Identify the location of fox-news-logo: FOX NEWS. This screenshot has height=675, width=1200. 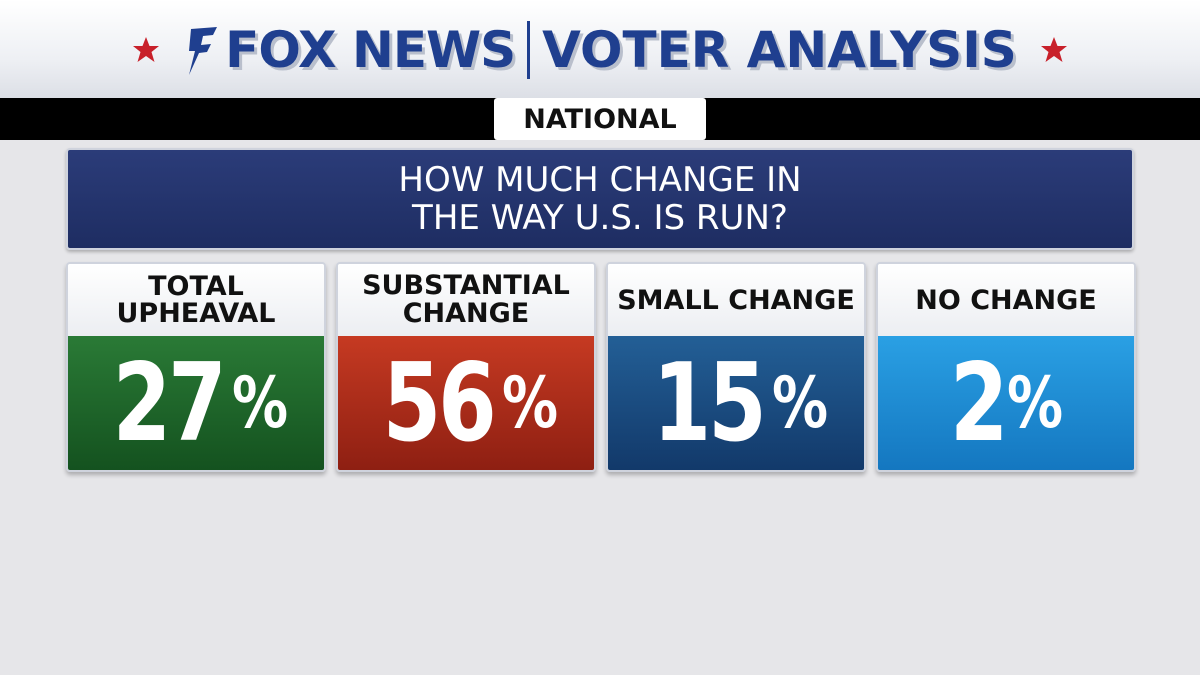
(349, 50).